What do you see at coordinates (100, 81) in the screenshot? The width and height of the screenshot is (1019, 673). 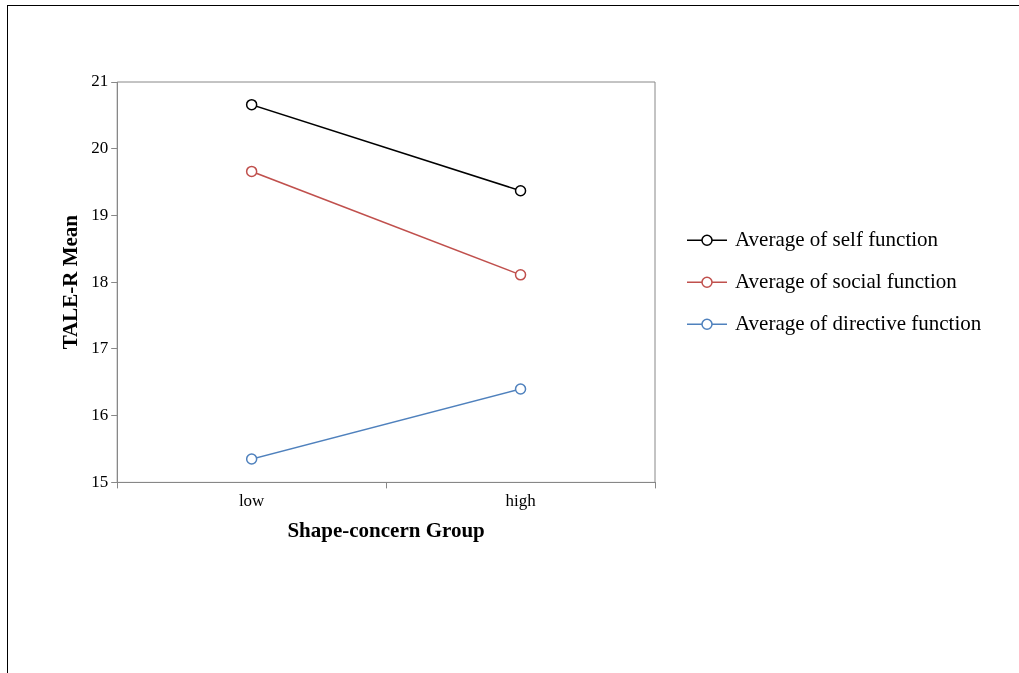 I see `y-tick-label: 21` at bounding box center [100, 81].